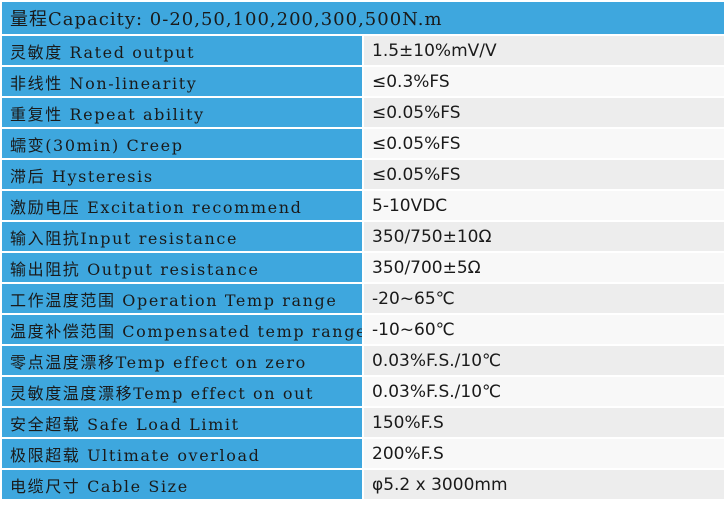 Image resolution: width=726 pixels, height=526 pixels. What do you see at coordinates (544, 298) in the screenshot?
I see `spec-value: -20~65℃` at bounding box center [544, 298].